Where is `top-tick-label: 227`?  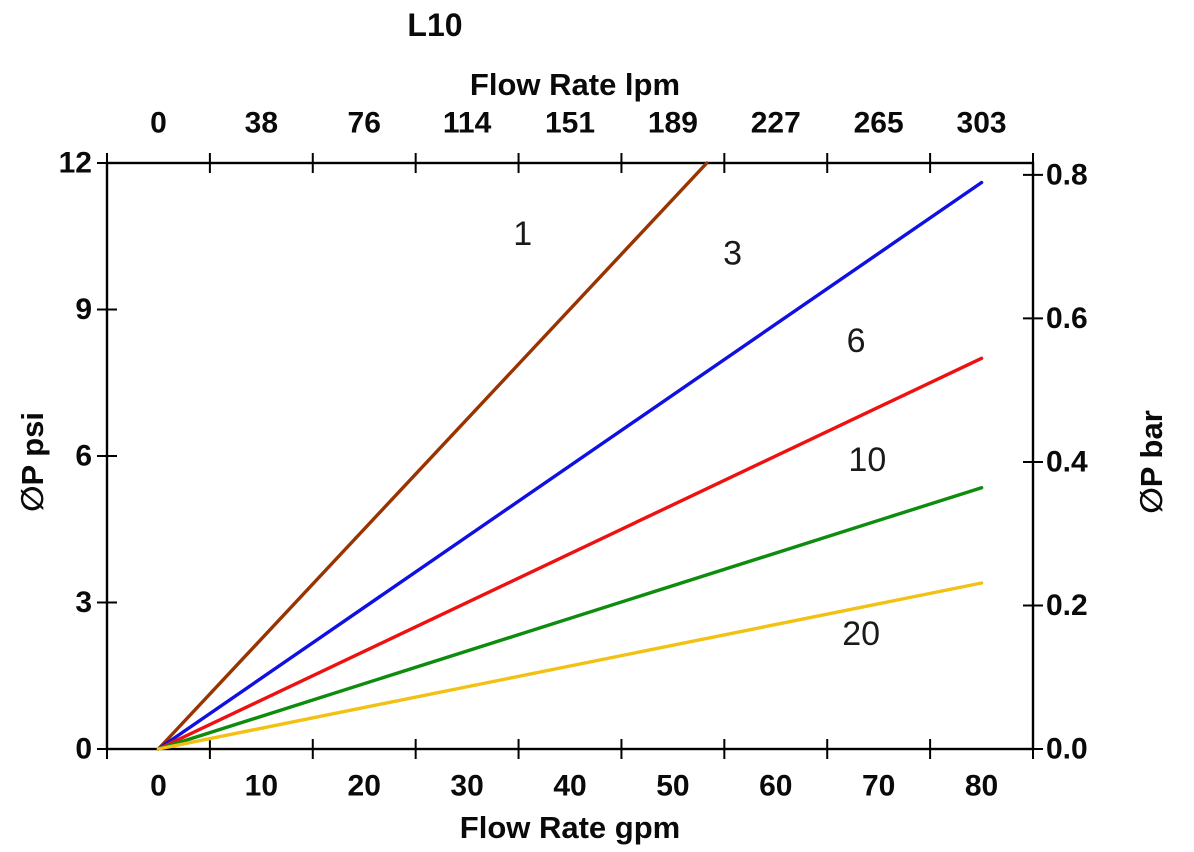
top-tick-label: 227 is located at coordinates (776, 123).